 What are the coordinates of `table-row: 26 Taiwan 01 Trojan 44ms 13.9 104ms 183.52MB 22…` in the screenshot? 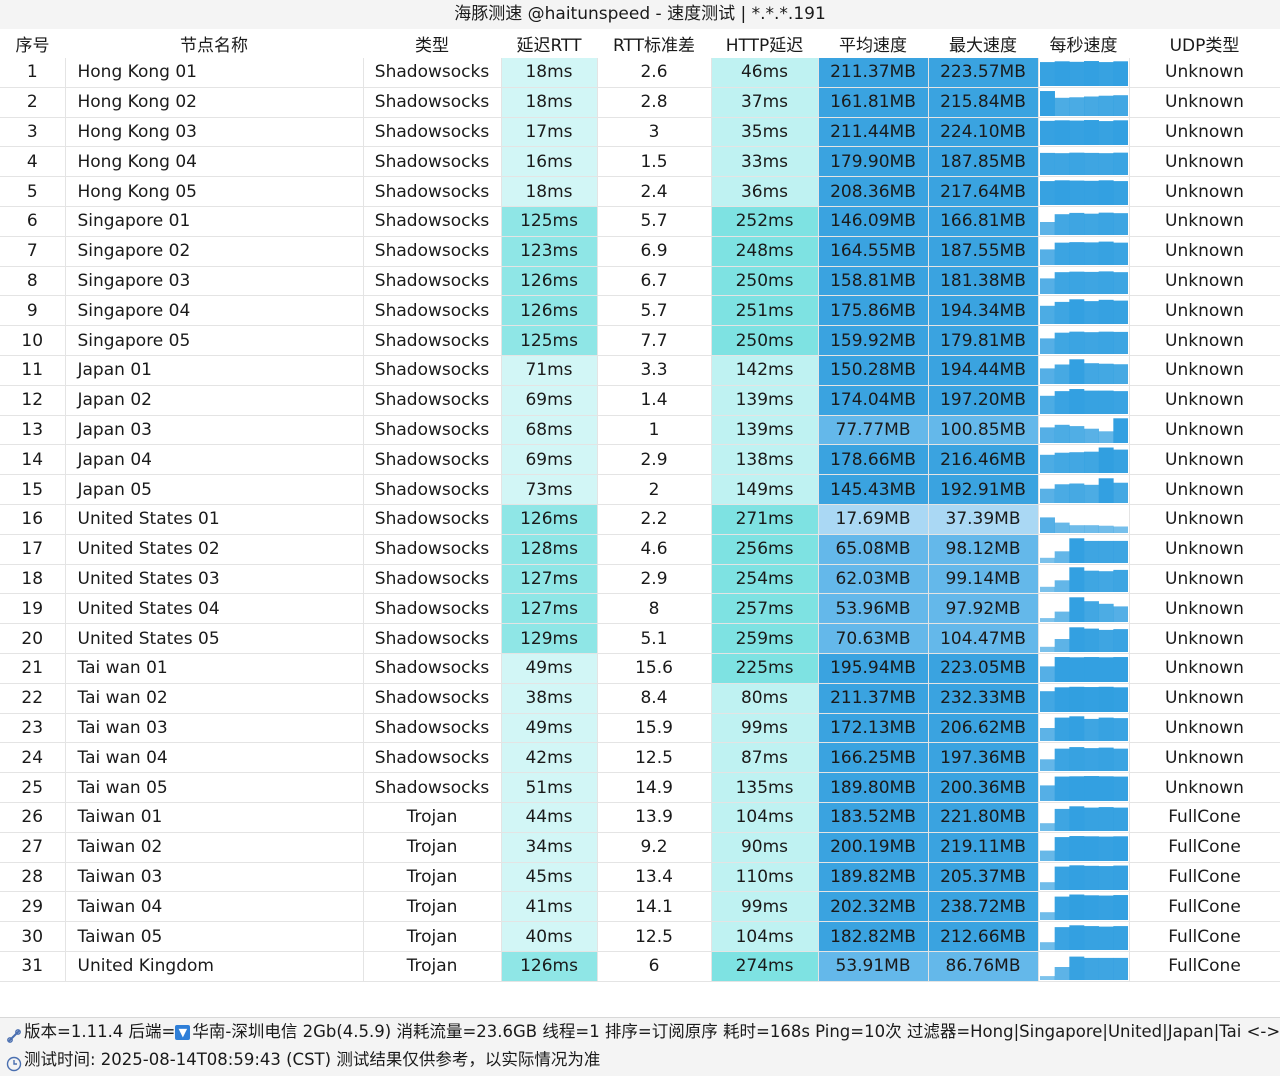 It's located at (640, 817).